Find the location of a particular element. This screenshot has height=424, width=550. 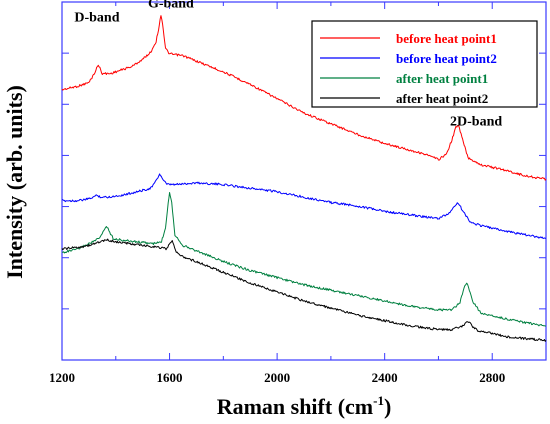

legend-label-3: after heat point1 is located at coordinates (442, 78).